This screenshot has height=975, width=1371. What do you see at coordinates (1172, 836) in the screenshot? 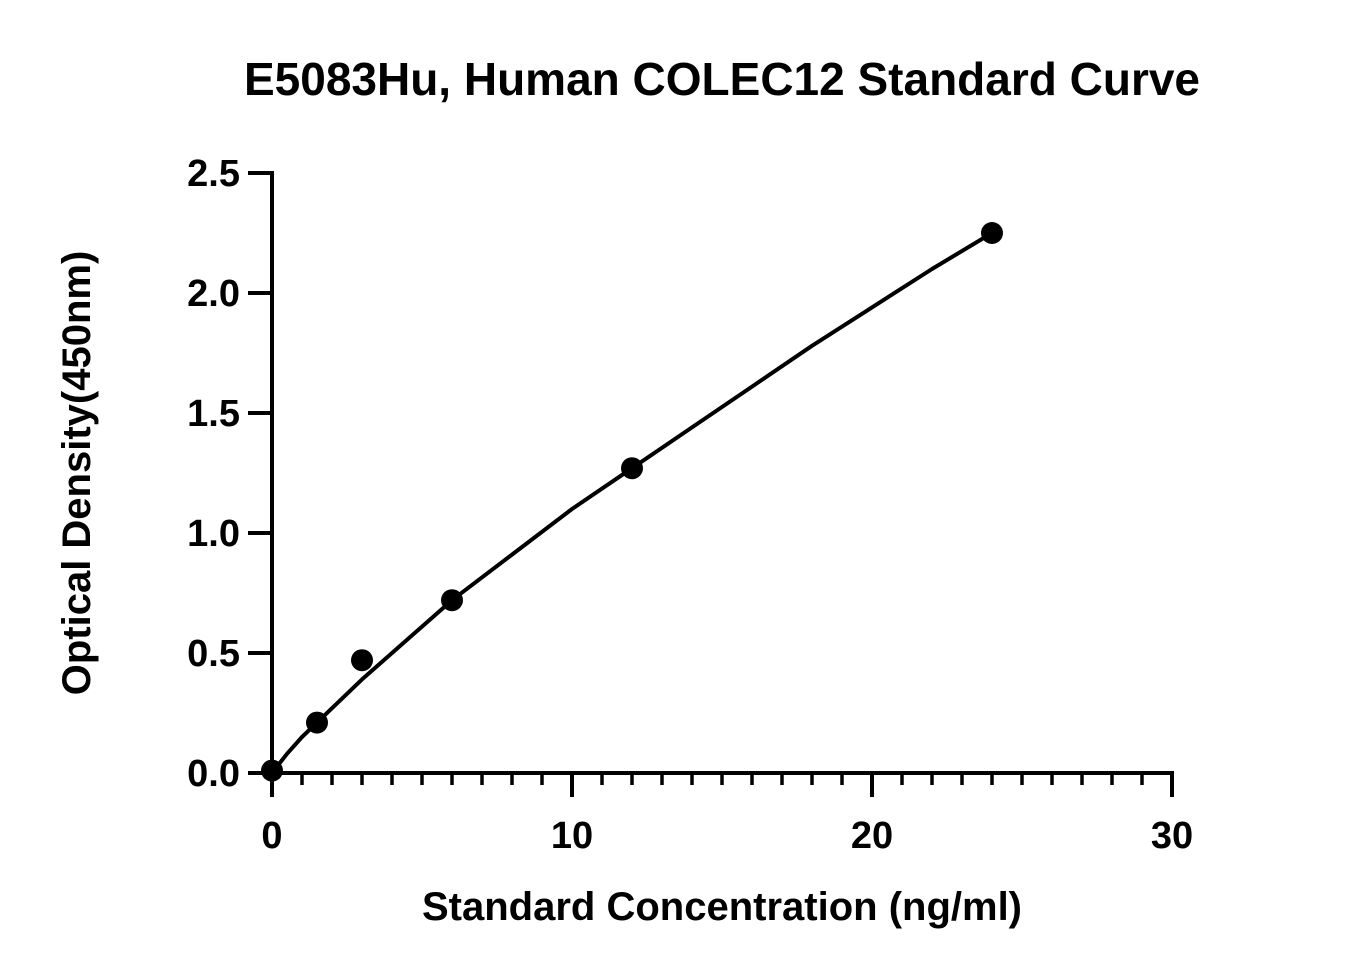
I see `x-tick-label: 30` at bounding box center [1172, 836].